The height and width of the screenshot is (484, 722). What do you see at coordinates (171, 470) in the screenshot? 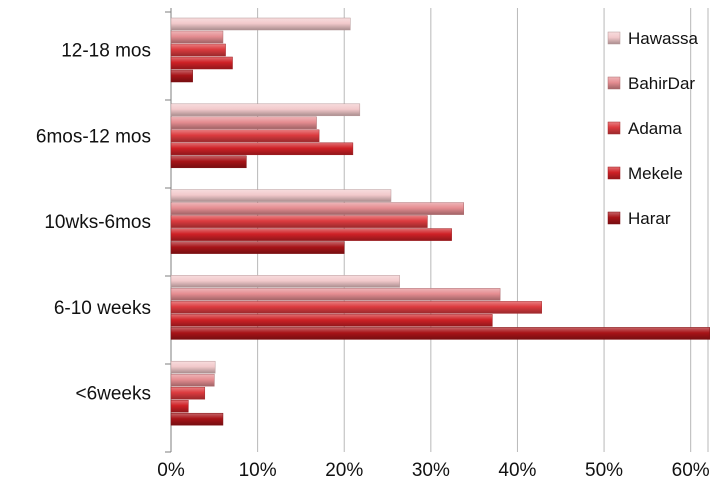
I see `x-tick-label: 0%` at bounding box center [171, 470].